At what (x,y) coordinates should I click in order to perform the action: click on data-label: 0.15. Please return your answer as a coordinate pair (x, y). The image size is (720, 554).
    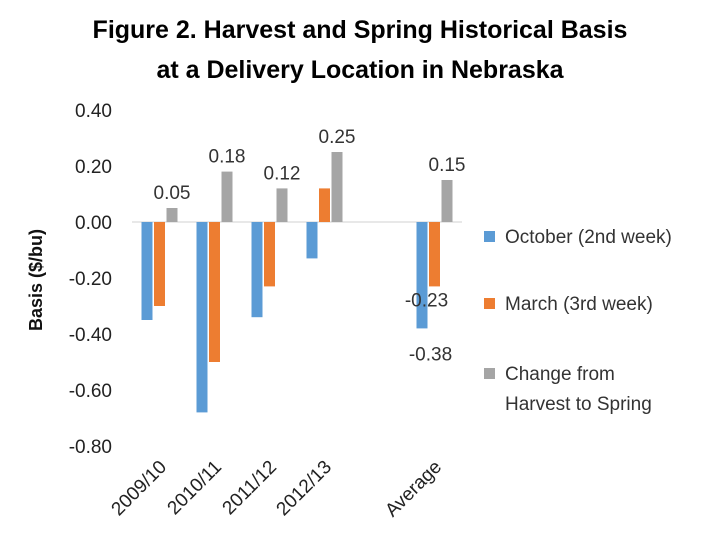
    Looking at the image, I should click on (447, 165).